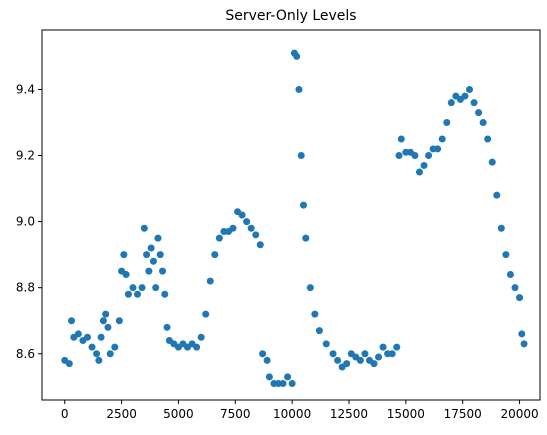 This screenshot has width=547, height=435. I want to click on x-tick-label: 7500, so click(235, 414).